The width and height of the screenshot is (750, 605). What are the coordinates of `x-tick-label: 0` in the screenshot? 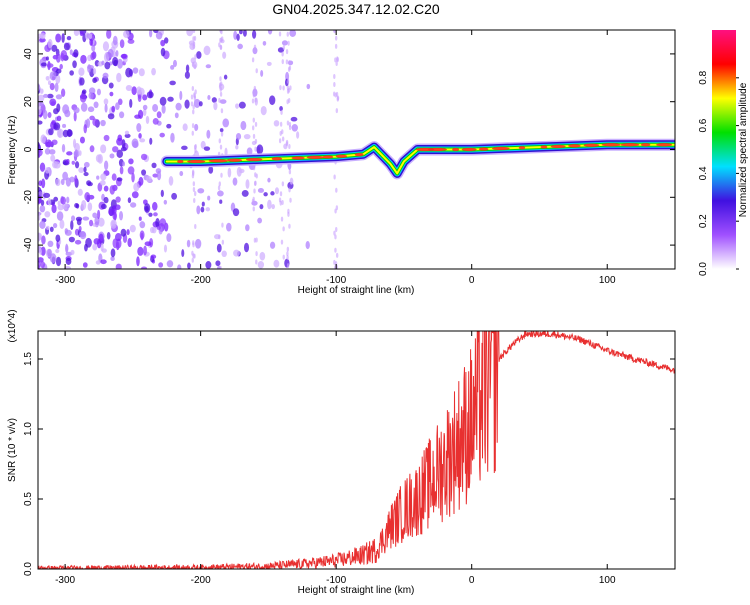 It's located at (472, 280).